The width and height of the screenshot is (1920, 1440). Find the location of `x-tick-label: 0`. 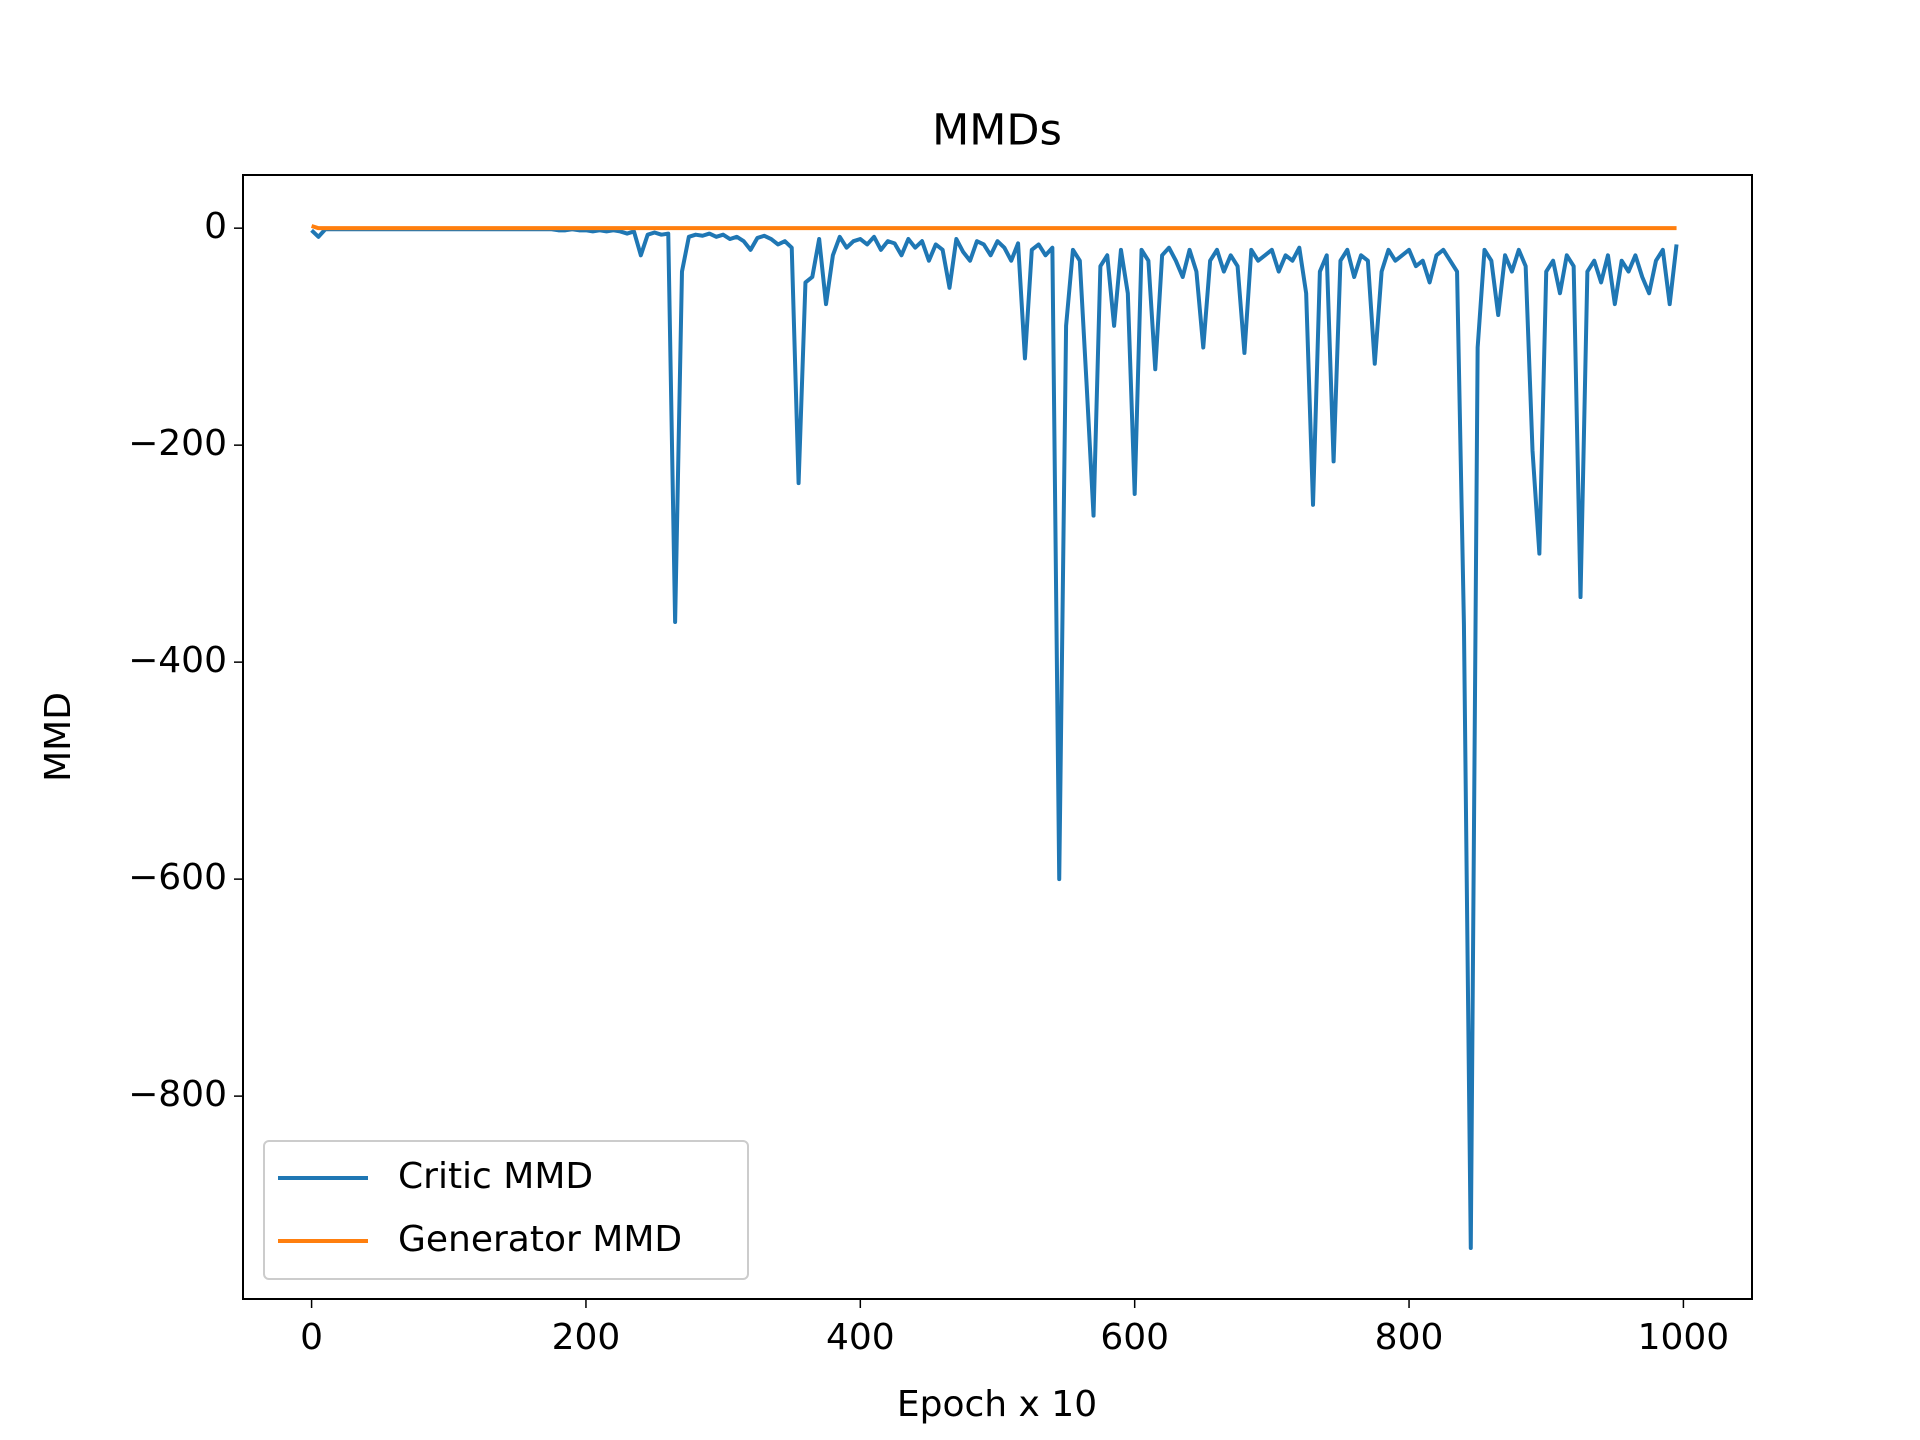

x-tick-label: 0 is located at coordinates (311, 1337).